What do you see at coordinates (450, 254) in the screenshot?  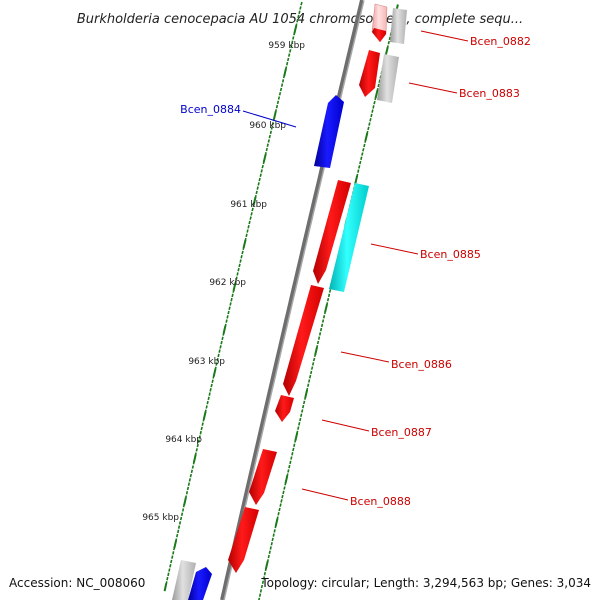 I see `gene-label-bcen-0885: Bcen_0885` at bounding box center [450, 254].